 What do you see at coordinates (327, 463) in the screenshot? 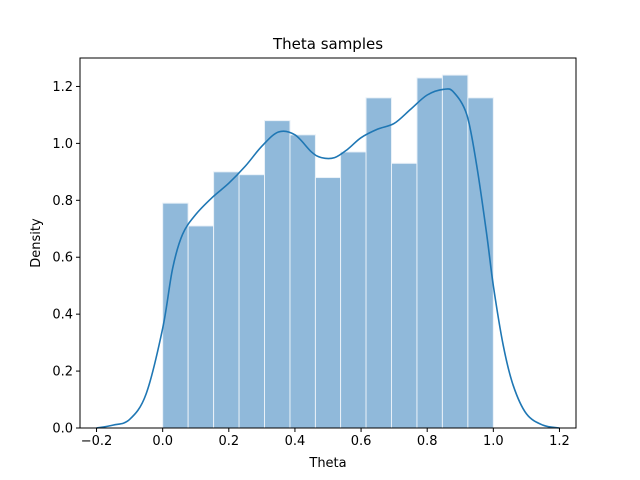
I see `x-axis-label: Theta` at bounding box center [327, 463].